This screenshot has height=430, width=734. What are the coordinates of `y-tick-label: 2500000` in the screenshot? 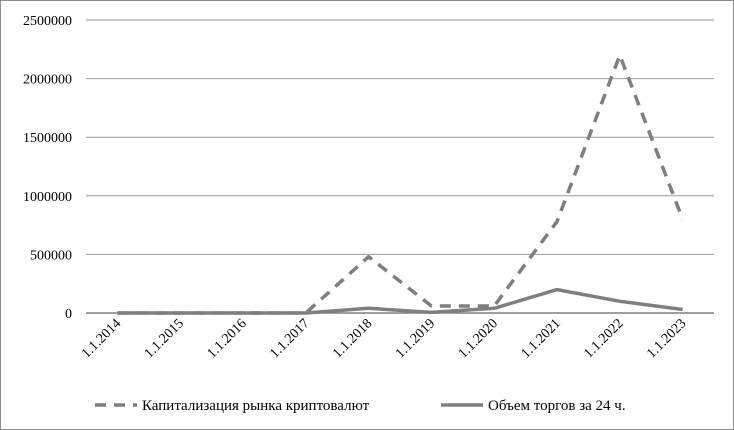 It's located at (47, 21).